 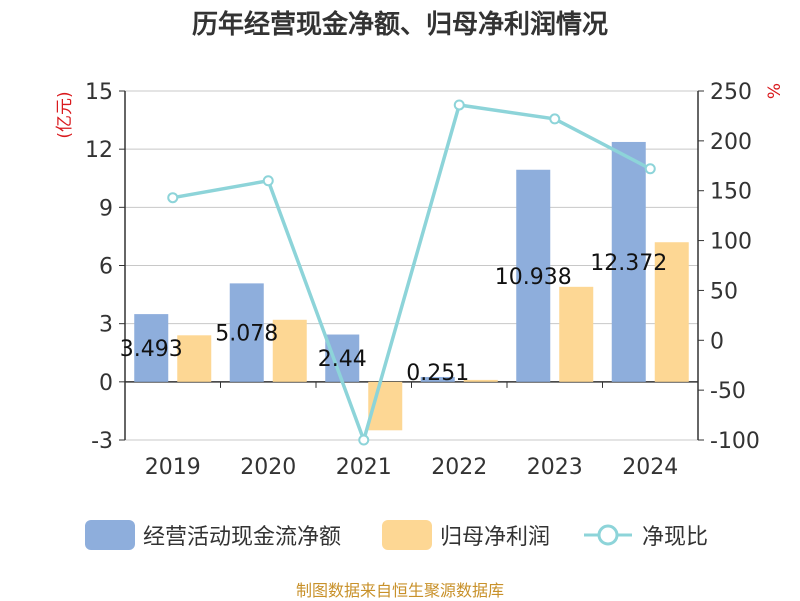 What do you see at coordinates (173, 198) in the screenshot?
I see `ratio-point-2019` at bounding box center [173, 198].